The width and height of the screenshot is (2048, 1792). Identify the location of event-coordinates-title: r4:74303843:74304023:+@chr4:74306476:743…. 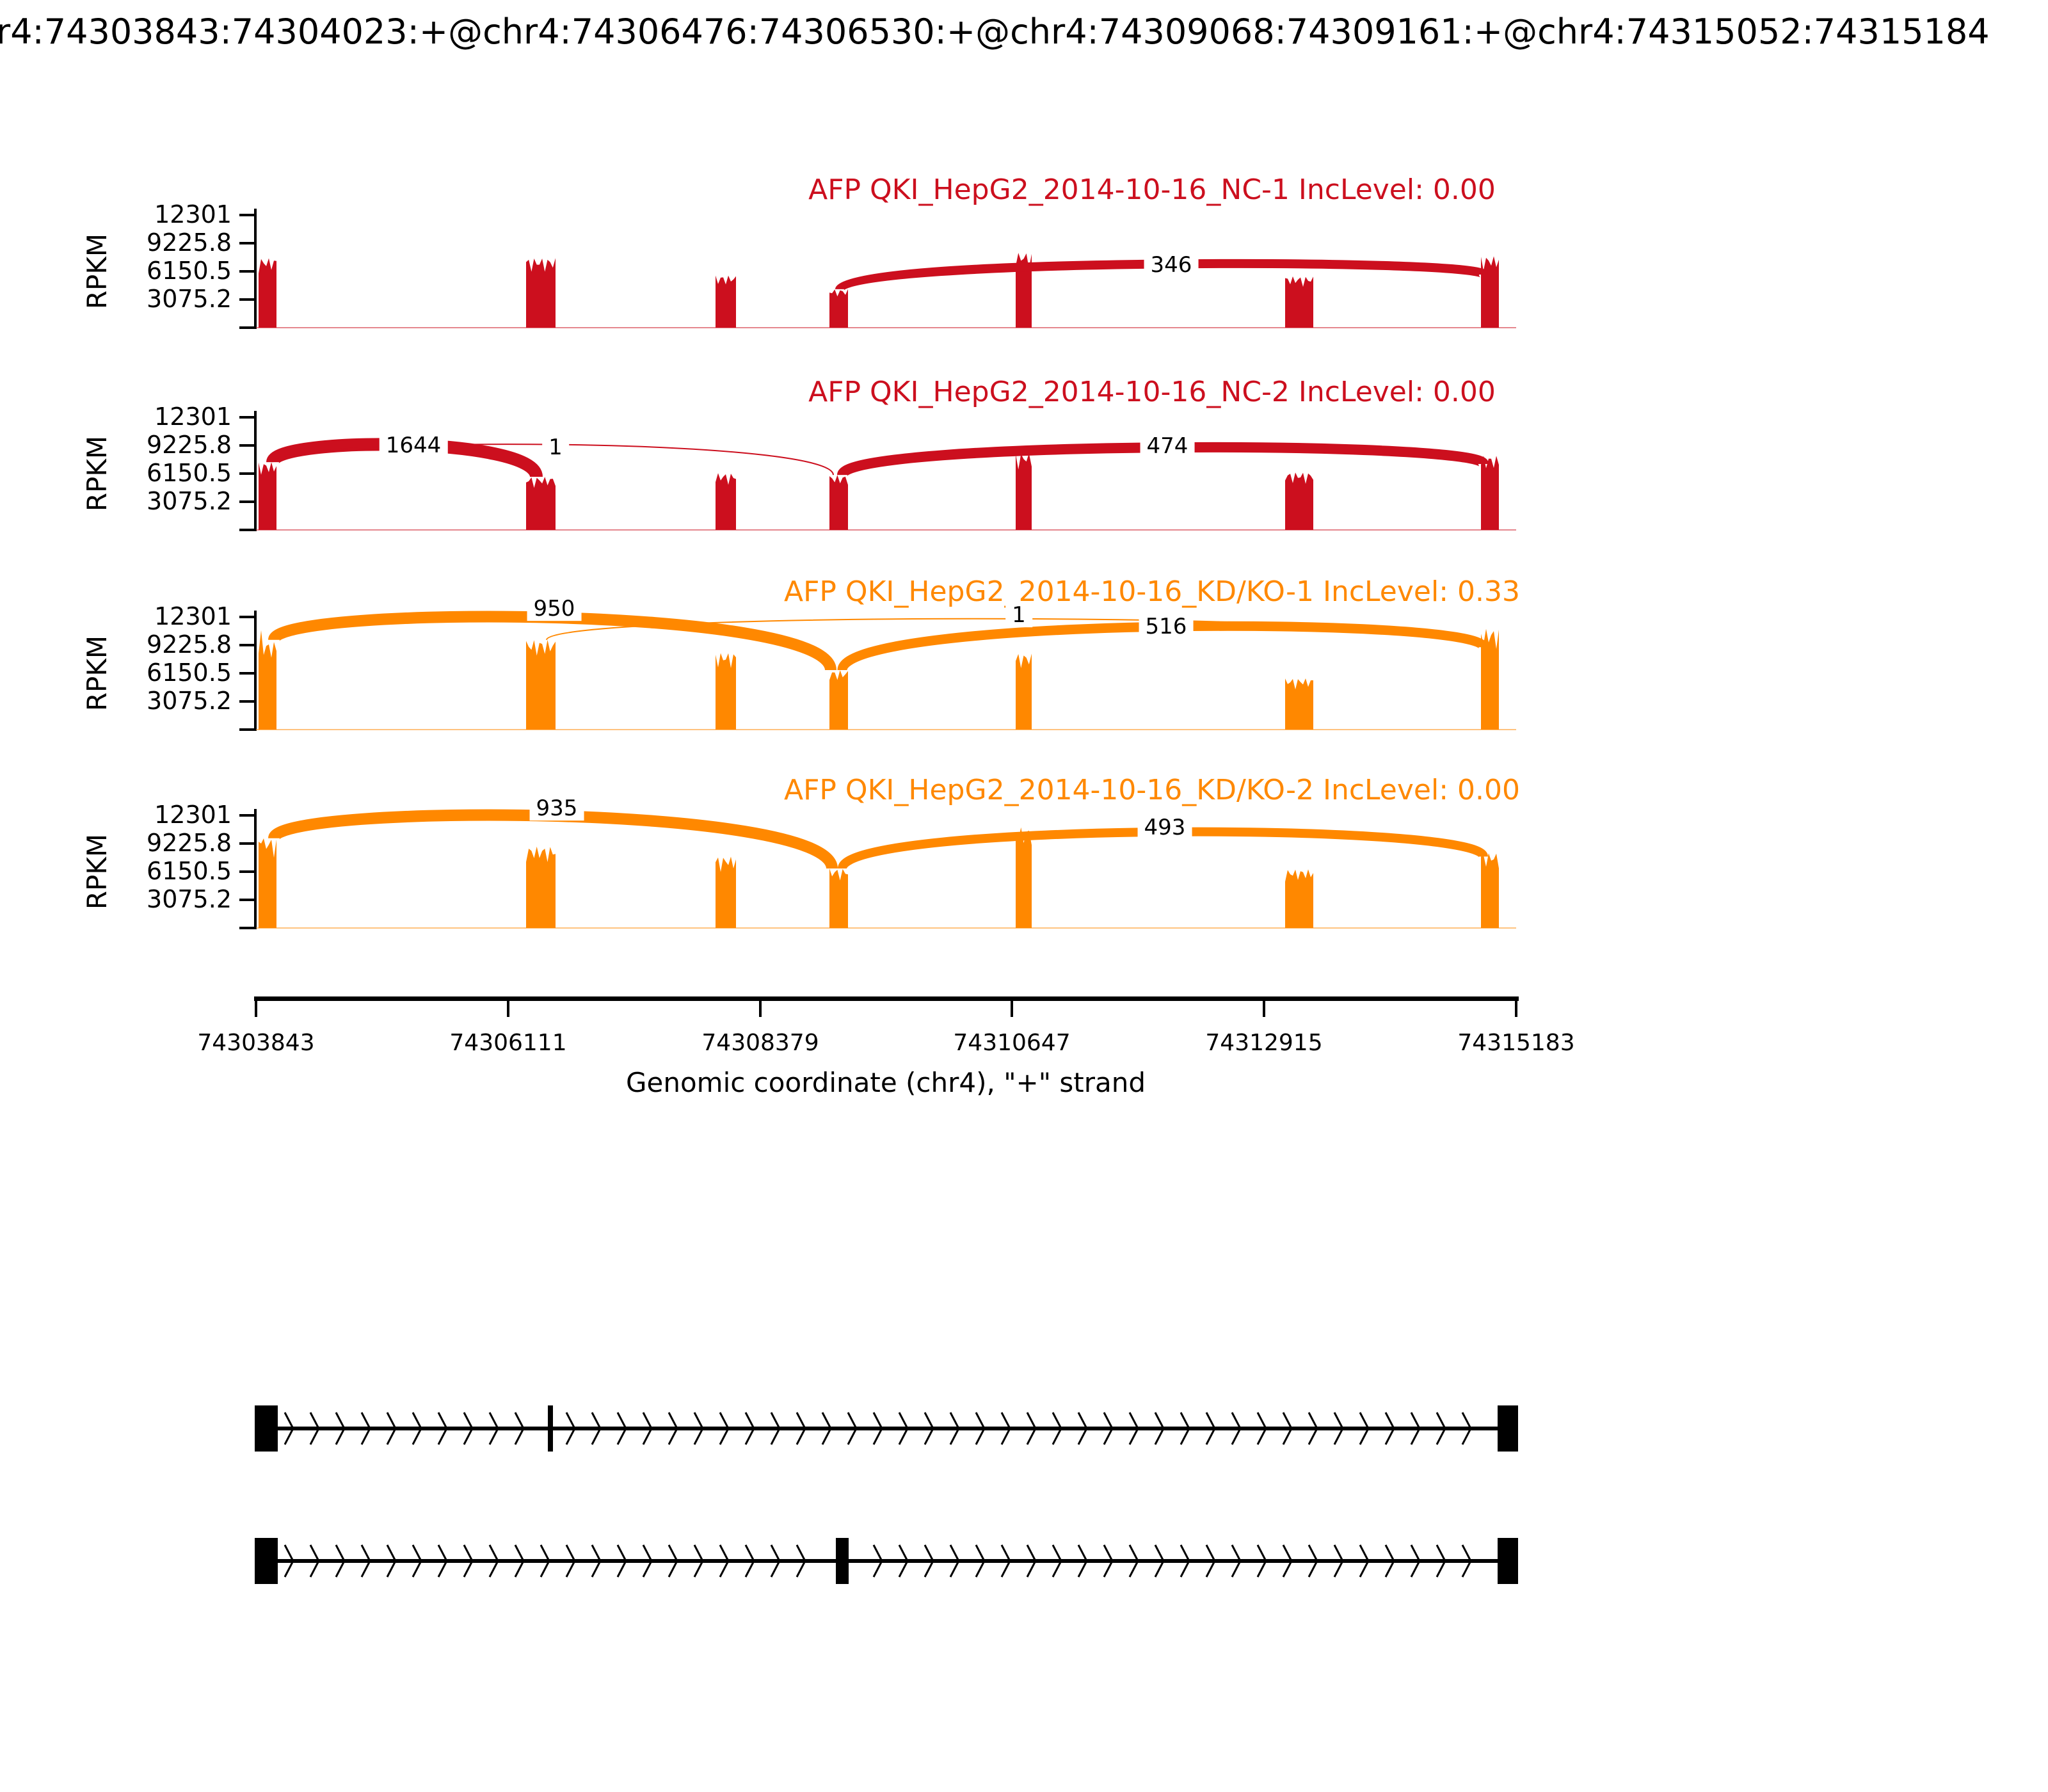
(995, 32).